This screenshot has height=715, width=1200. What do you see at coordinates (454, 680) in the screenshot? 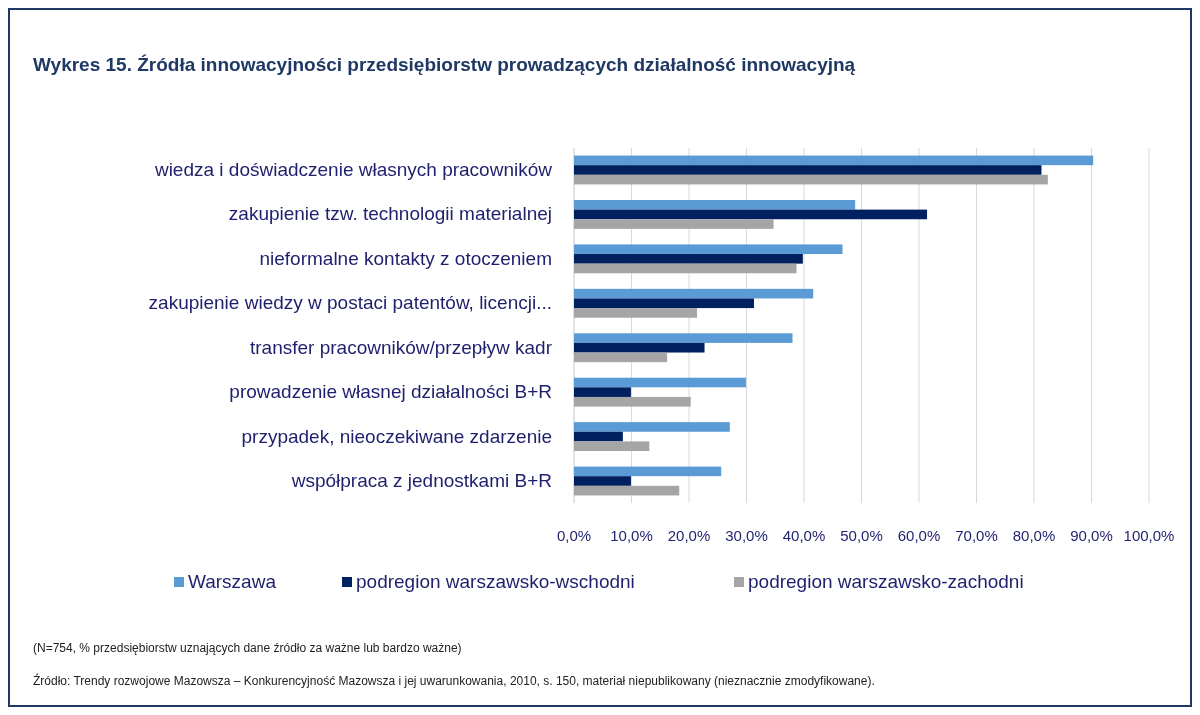
I see `text: Źródło: Trendy rozwojowe Mazowsza – Konkurencyjność Mazowsza i jej uwarunkowania, 2010, s. 150, materiał niepublikowany (nieznacznie zmodyfikowane).` at bounding box center [454, 680].